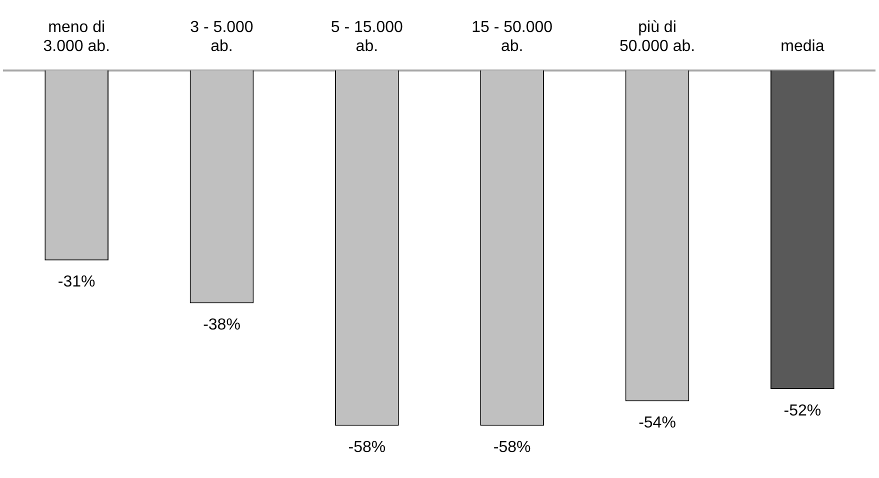  Describe the element at coordinates (802, 47) in the screenshot. I see `x-tick-label: media` at that location.